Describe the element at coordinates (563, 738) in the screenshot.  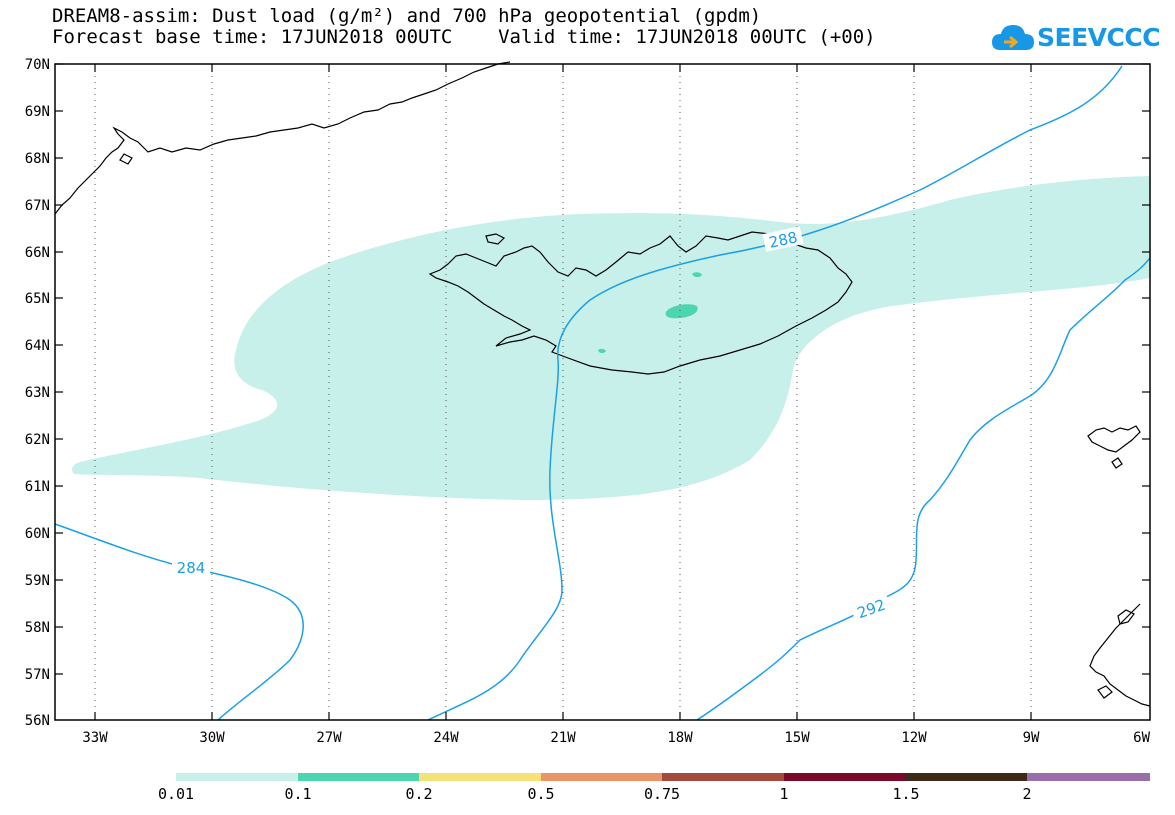
I see `lon-label: 21W` at that location.